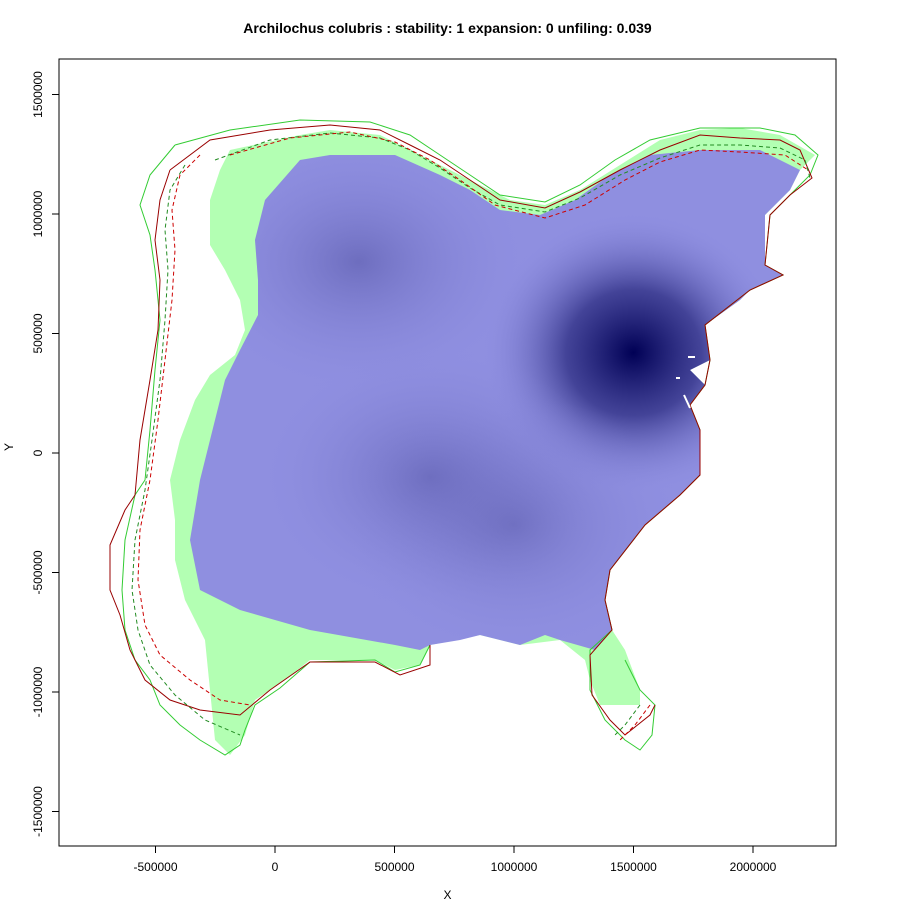  What do you see at coordinates (38, 213) in the screenshot?
I see `y-tick-label: 1000000` at bounding box center [38, 213].